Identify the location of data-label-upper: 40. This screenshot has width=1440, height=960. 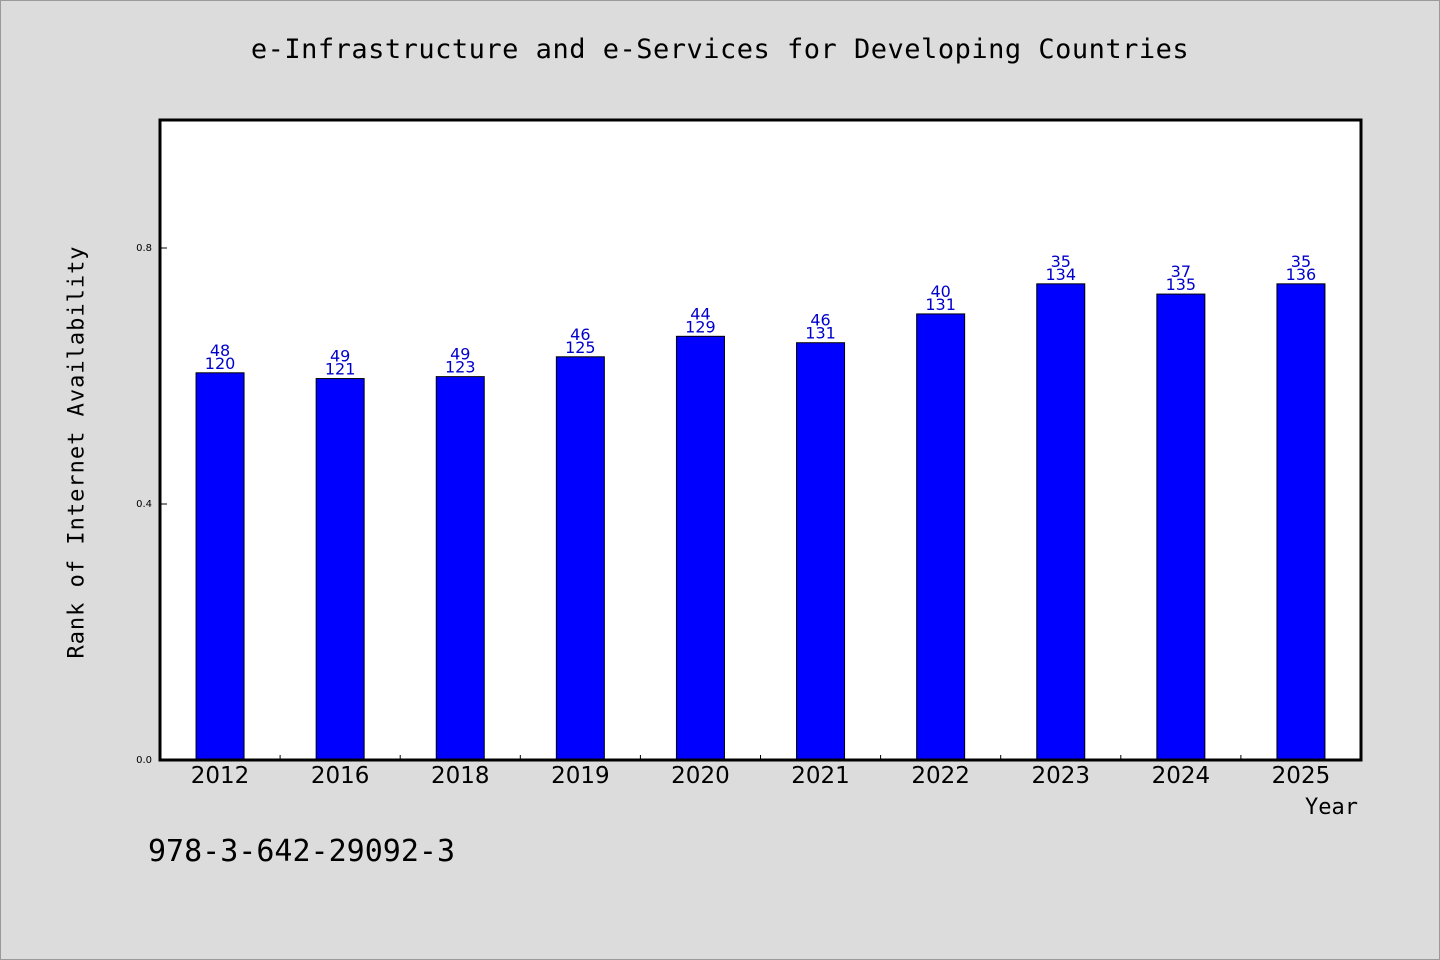
(940, 291).